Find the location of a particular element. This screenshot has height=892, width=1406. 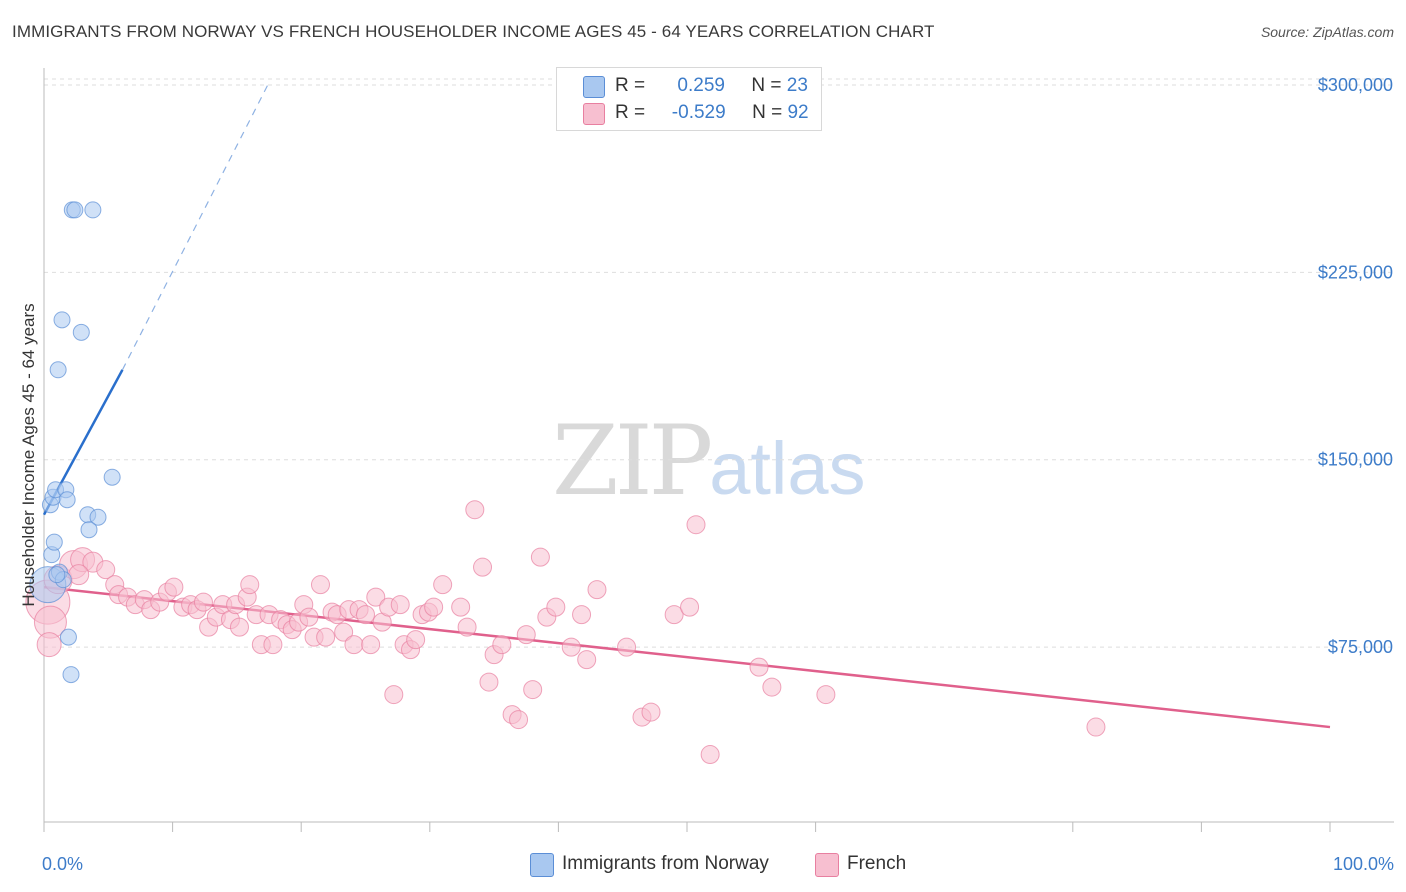

y-tick-label: $75,000 is located at coordinates (1360, 647).